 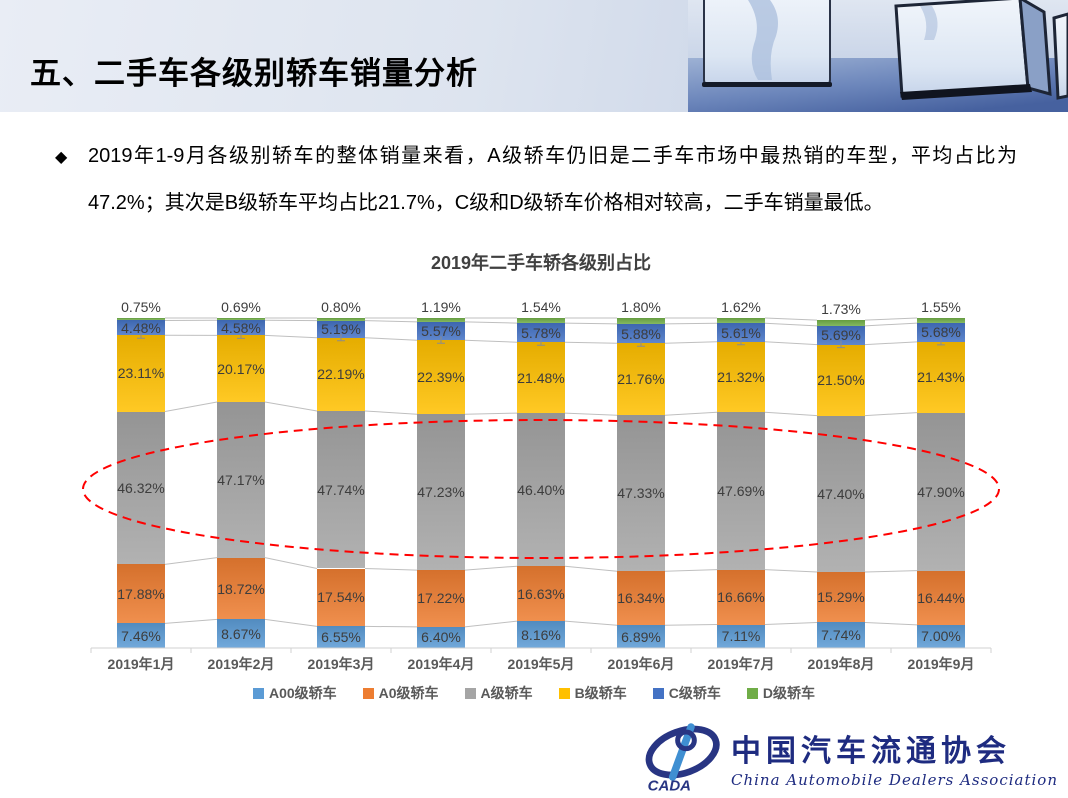 I want to click on data-label-C级轿车: 5.57%, so click(x=441, y=331).